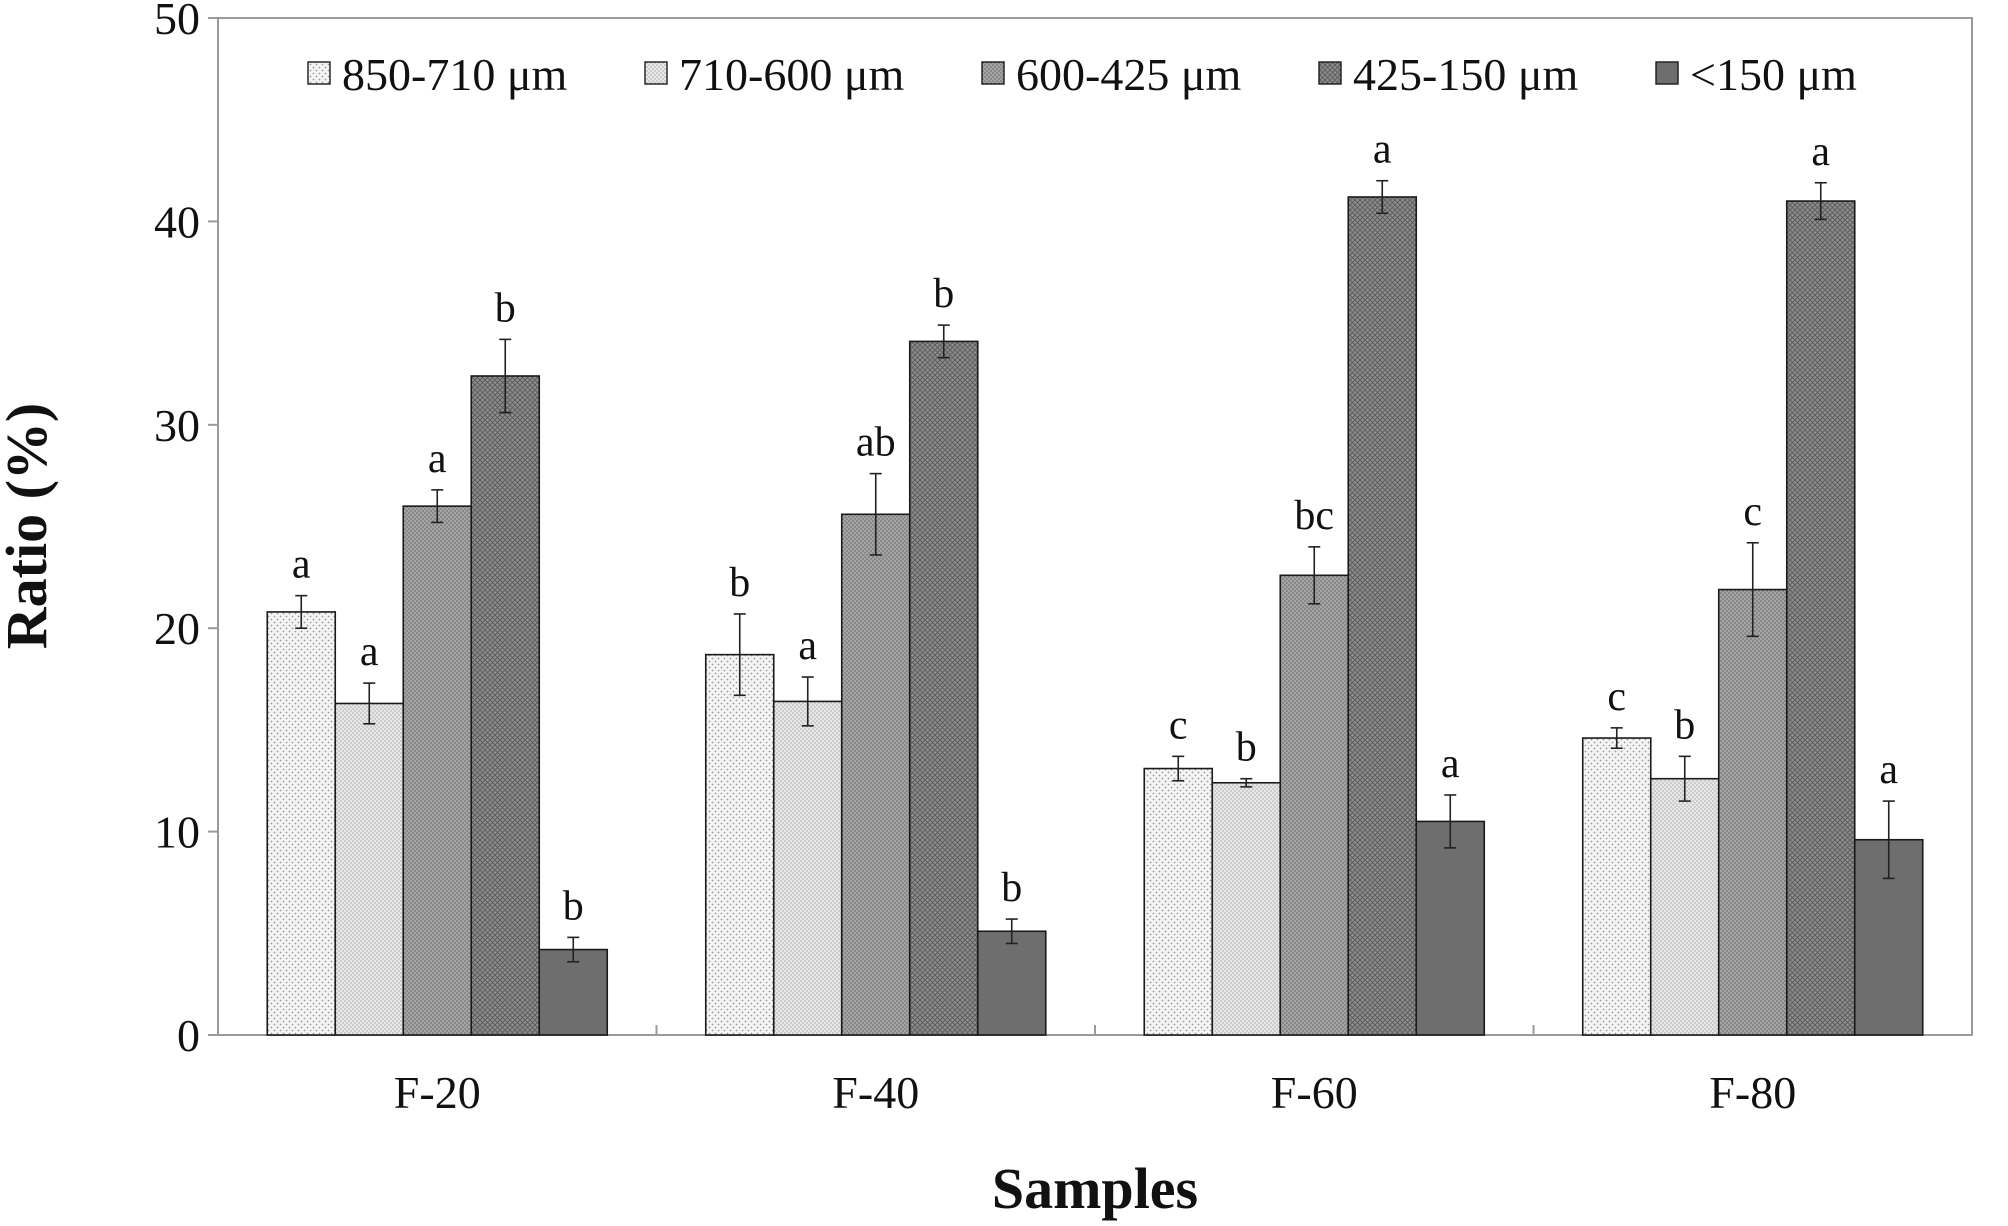  I want to click on x-axis-title: Samples, so click(1095, 1188).